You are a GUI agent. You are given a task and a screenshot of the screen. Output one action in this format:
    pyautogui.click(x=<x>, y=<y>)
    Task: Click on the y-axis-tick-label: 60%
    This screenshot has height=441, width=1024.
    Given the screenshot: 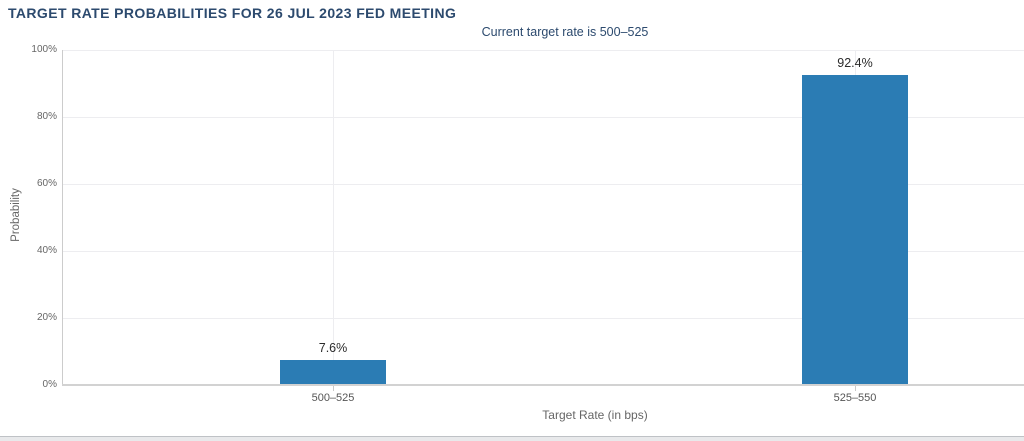 What is the action you would take?
    pyautogui.click(x=46, y=183)
    